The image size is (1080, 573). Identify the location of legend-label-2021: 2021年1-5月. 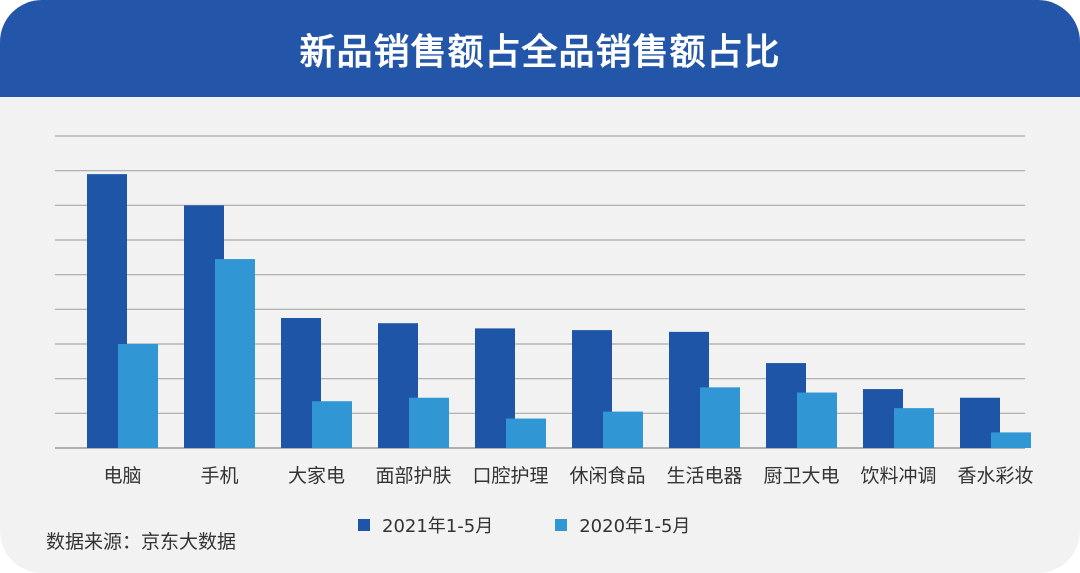
(438, 526).